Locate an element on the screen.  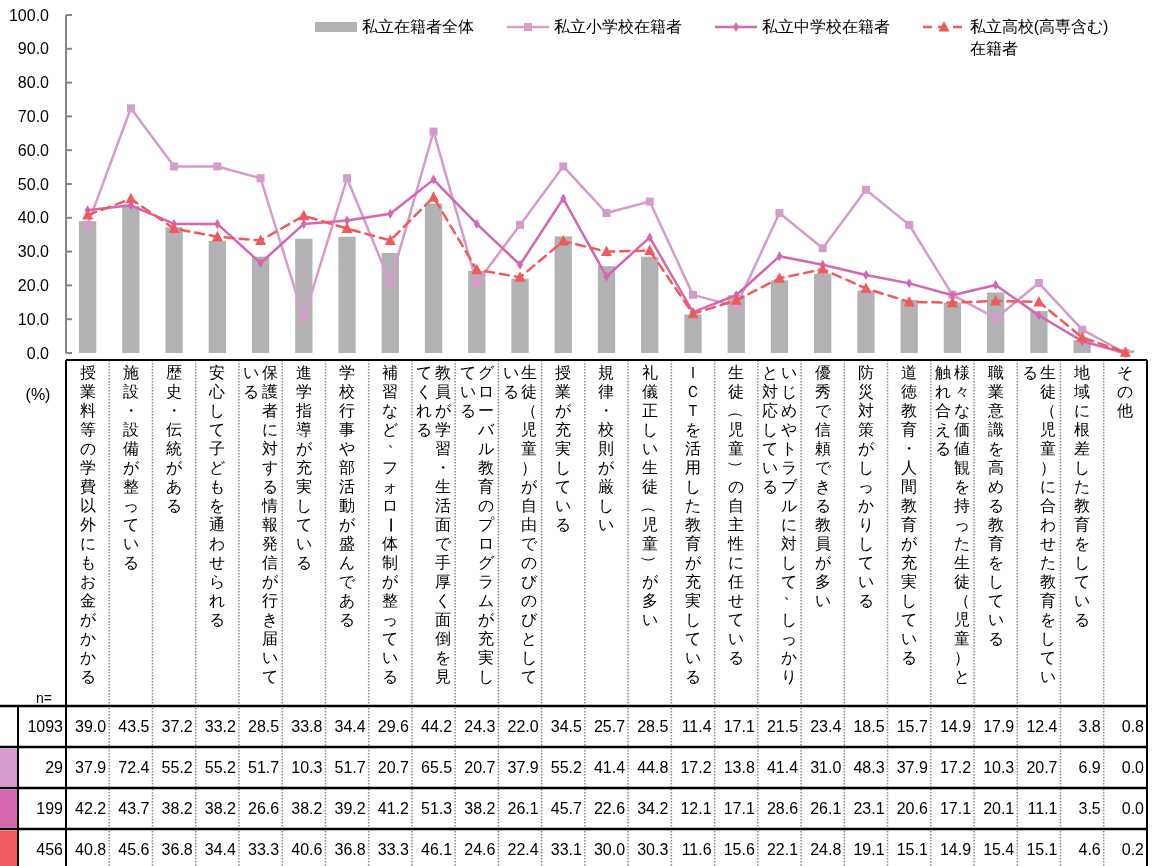
data-label: 40.6 is located at coordinates (307, 849).